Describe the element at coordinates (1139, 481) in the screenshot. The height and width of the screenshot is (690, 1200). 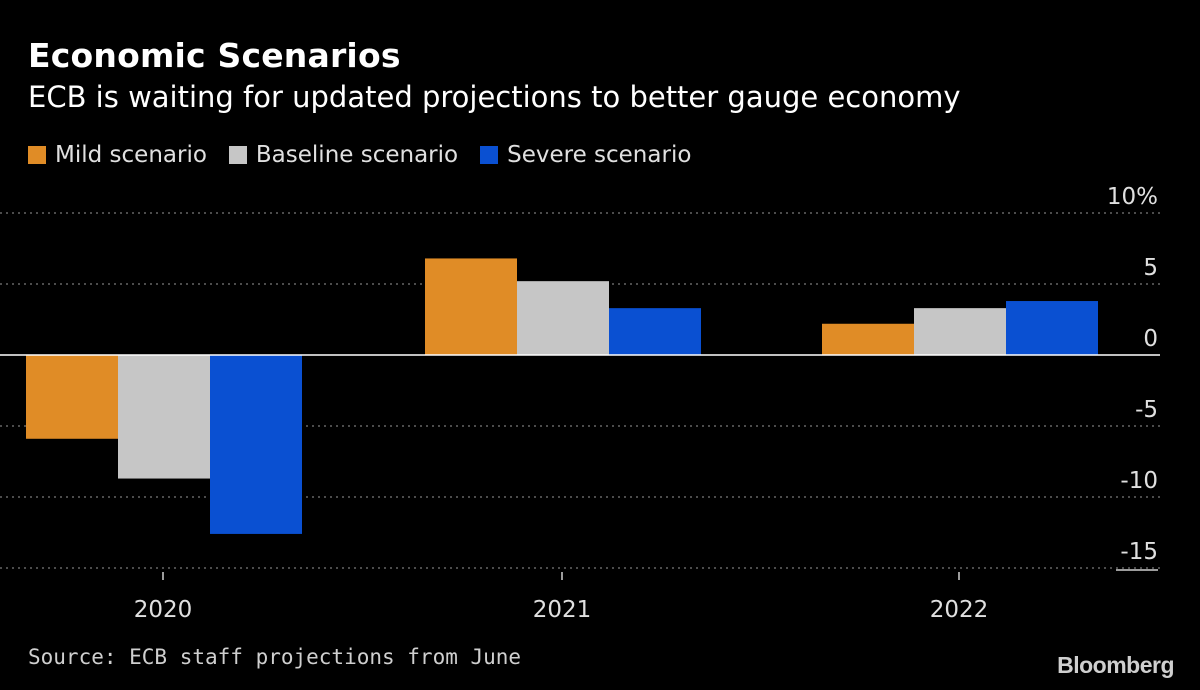
I see `y-tick-label: -10` at that location.